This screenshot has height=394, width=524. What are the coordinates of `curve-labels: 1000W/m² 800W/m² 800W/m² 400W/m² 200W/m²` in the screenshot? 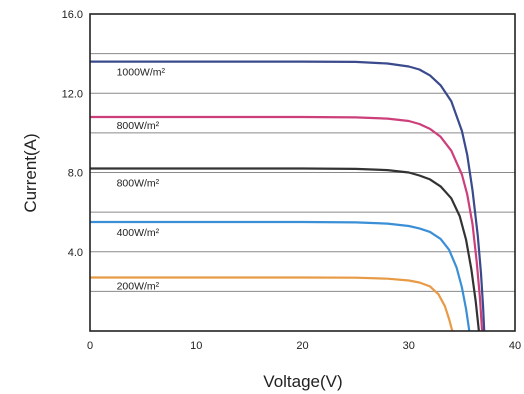 It's located at (141, 179).